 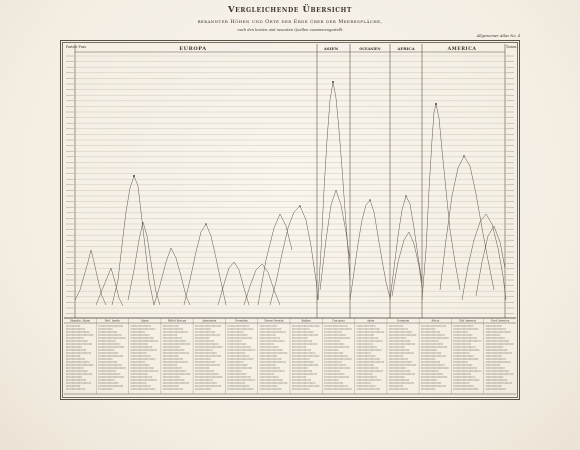 I want to click on profile-pyrenaeen, so click(x=233, y=283).